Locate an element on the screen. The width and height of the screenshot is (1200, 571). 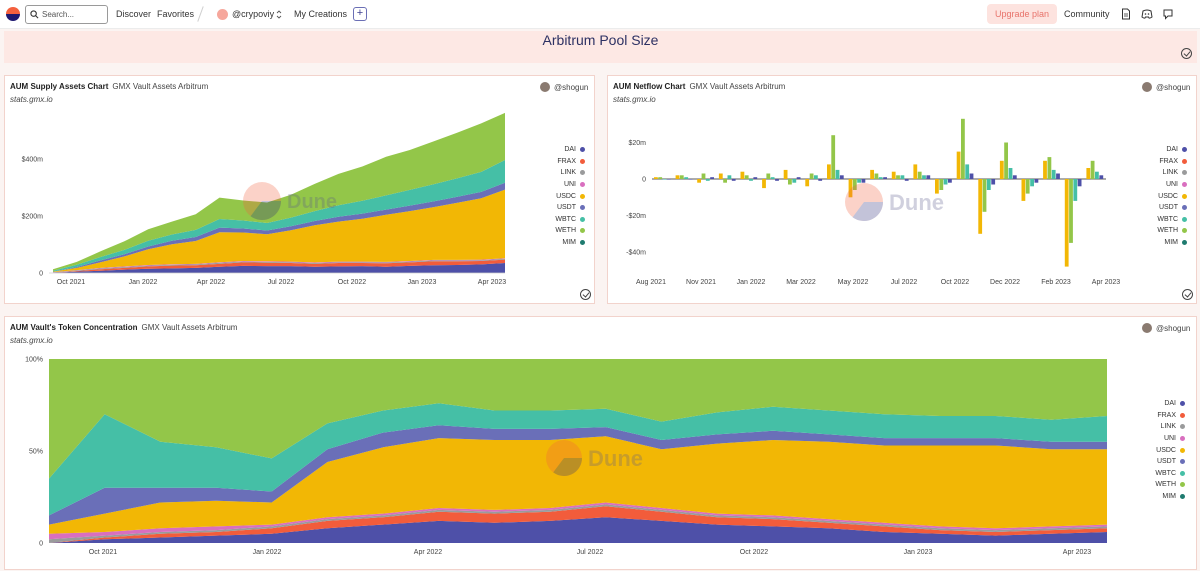
user-avatar is located at coordinates (222, 14).